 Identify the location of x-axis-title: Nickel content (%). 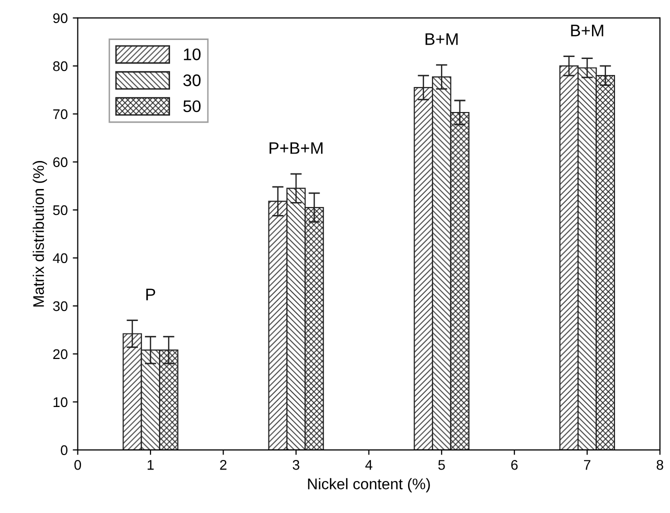
(369, 485).